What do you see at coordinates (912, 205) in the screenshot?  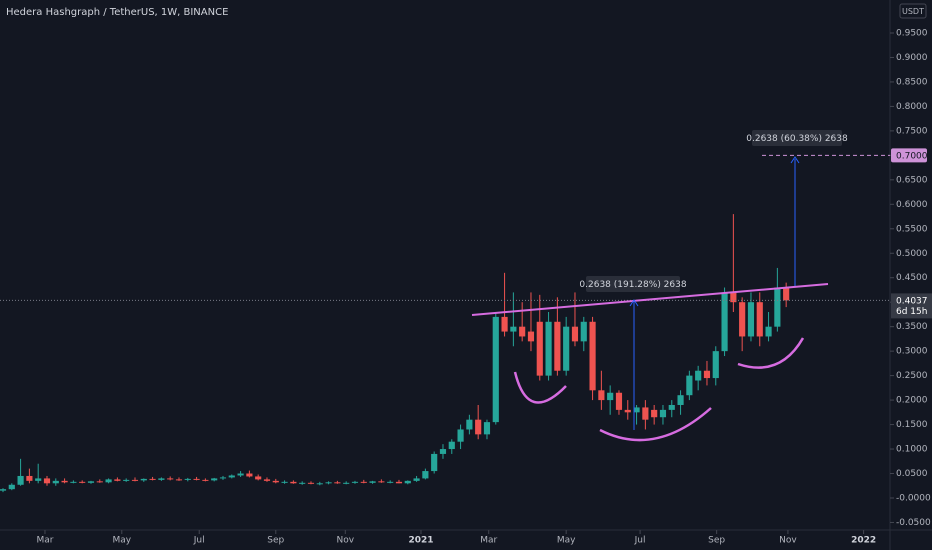 I see `y-tick-label: 0.6000` at bounding box center [912, 205].